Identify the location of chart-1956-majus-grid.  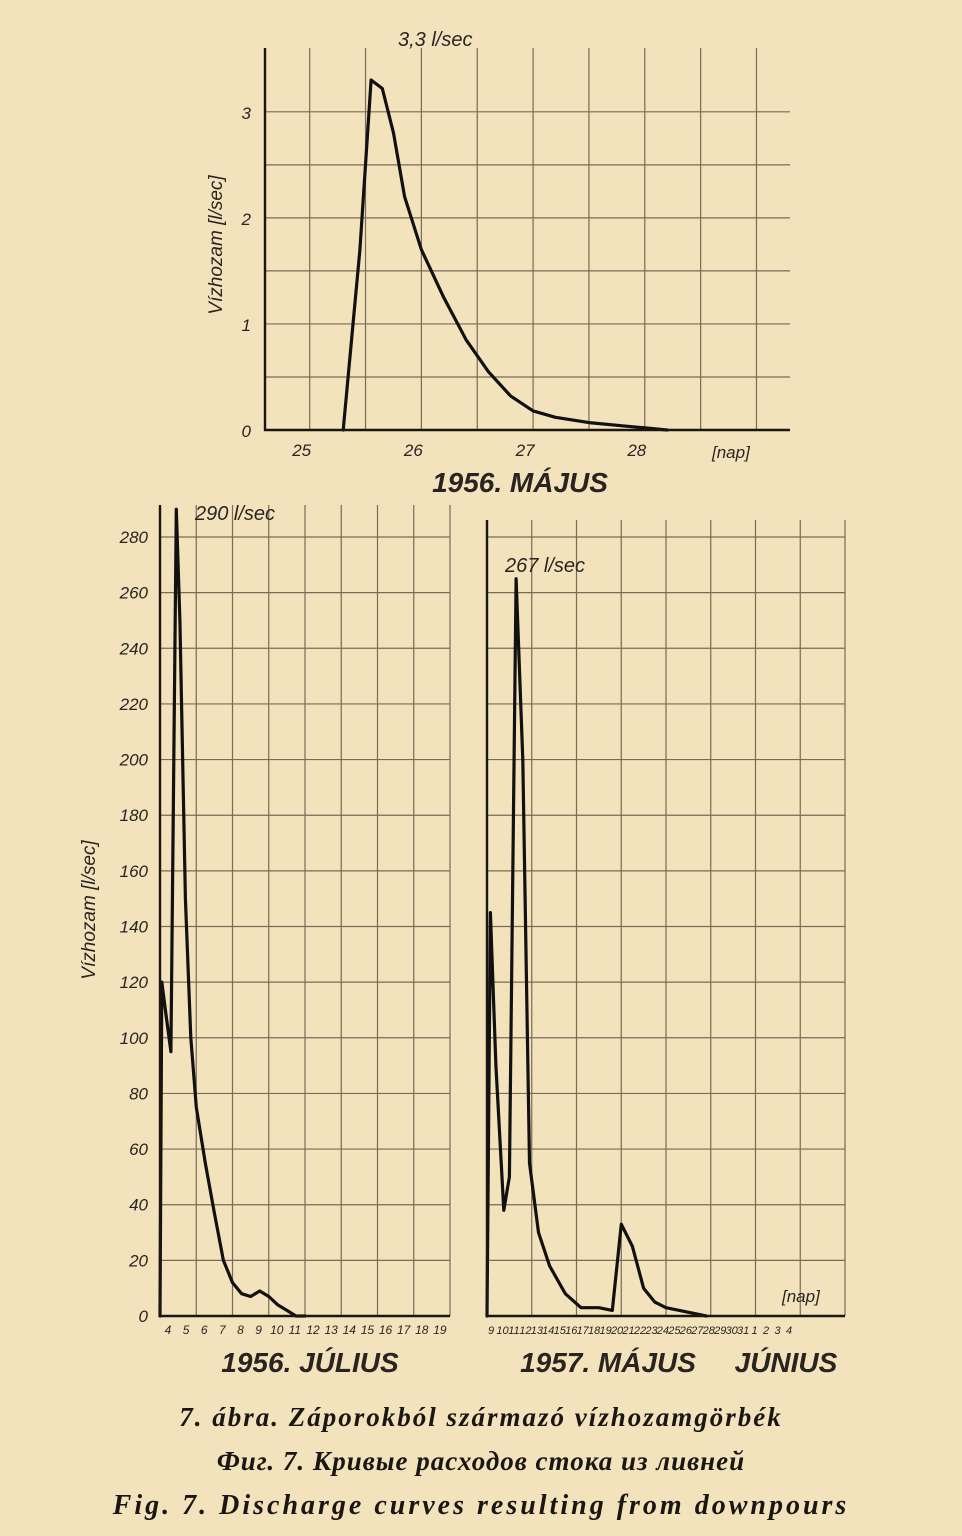
(527, 239).